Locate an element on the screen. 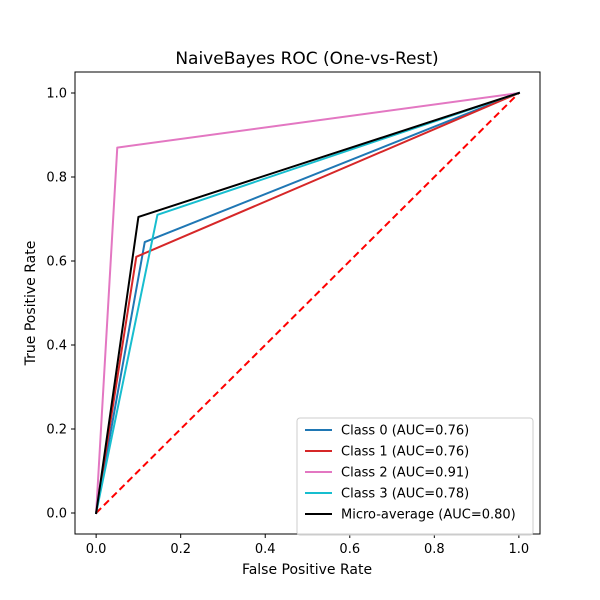 This screenshot has width=600, height=600. legend-label-4: Micro-average (AUC=0.80) is located at coordinates (428, 515).